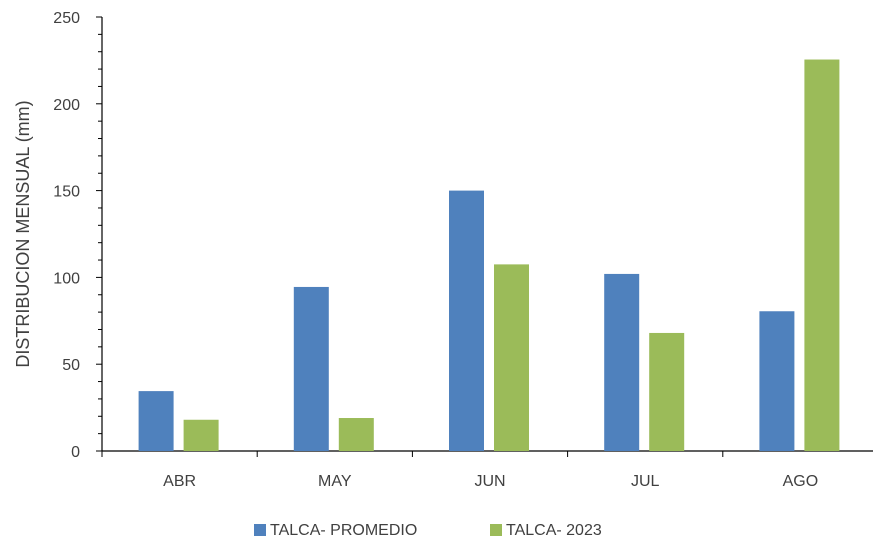 This screenshot has width=873, height=552. What do you see at coordinates (23, 233) in the screenshot?
I see `y-axis-title: DISTRIBUCION MENSUAL (mm)` at bounding box center [23, 233].